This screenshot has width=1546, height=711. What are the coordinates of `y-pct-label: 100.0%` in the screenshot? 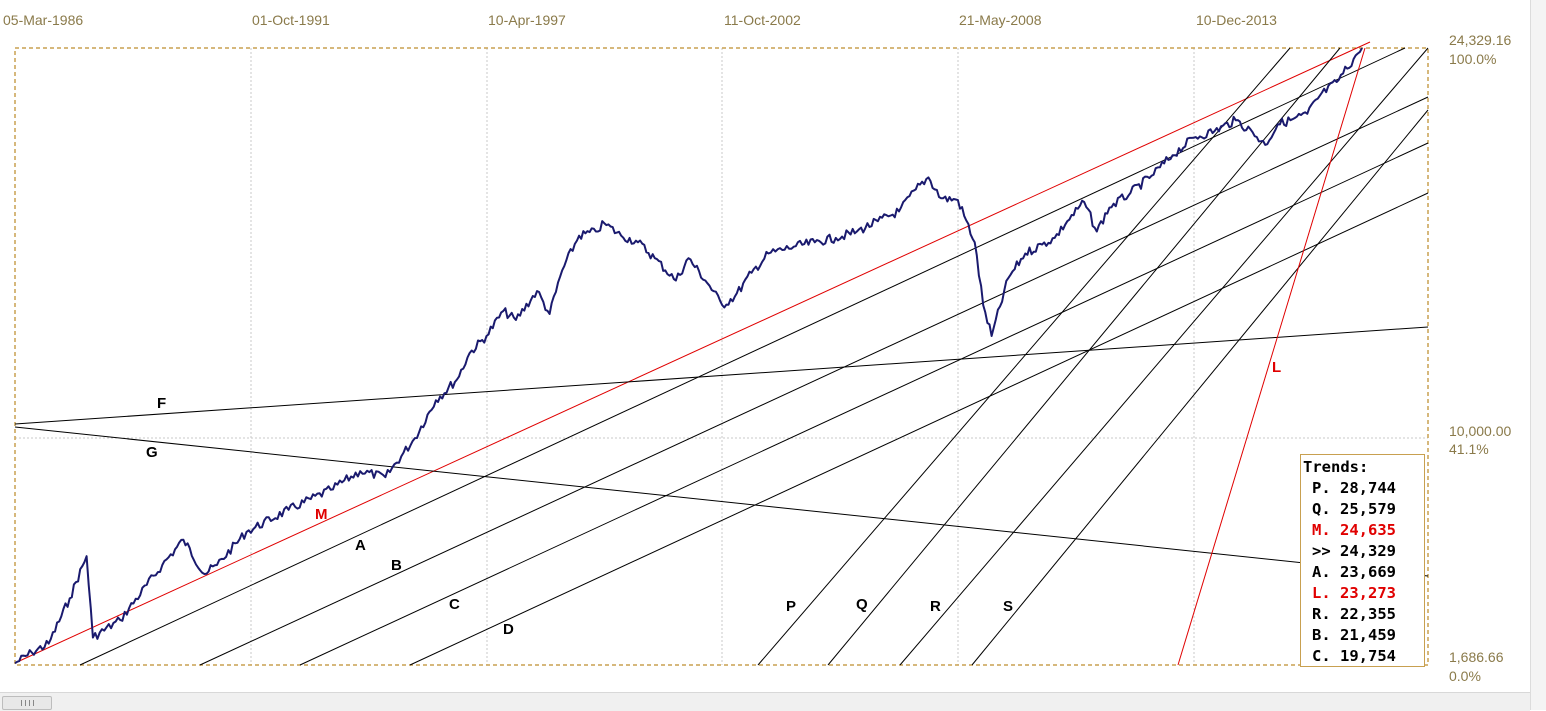 It's located at (1472, 59).